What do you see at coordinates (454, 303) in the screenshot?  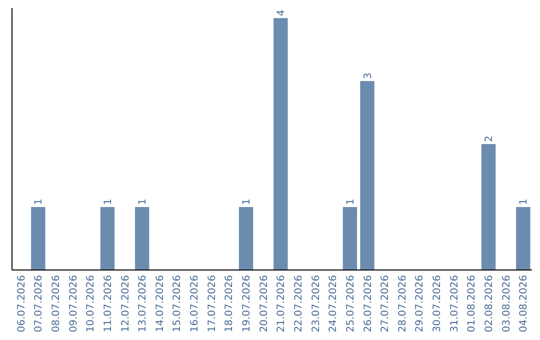 I see `x-tick-label: 31.07.2026` at bounding box center [454, 303].